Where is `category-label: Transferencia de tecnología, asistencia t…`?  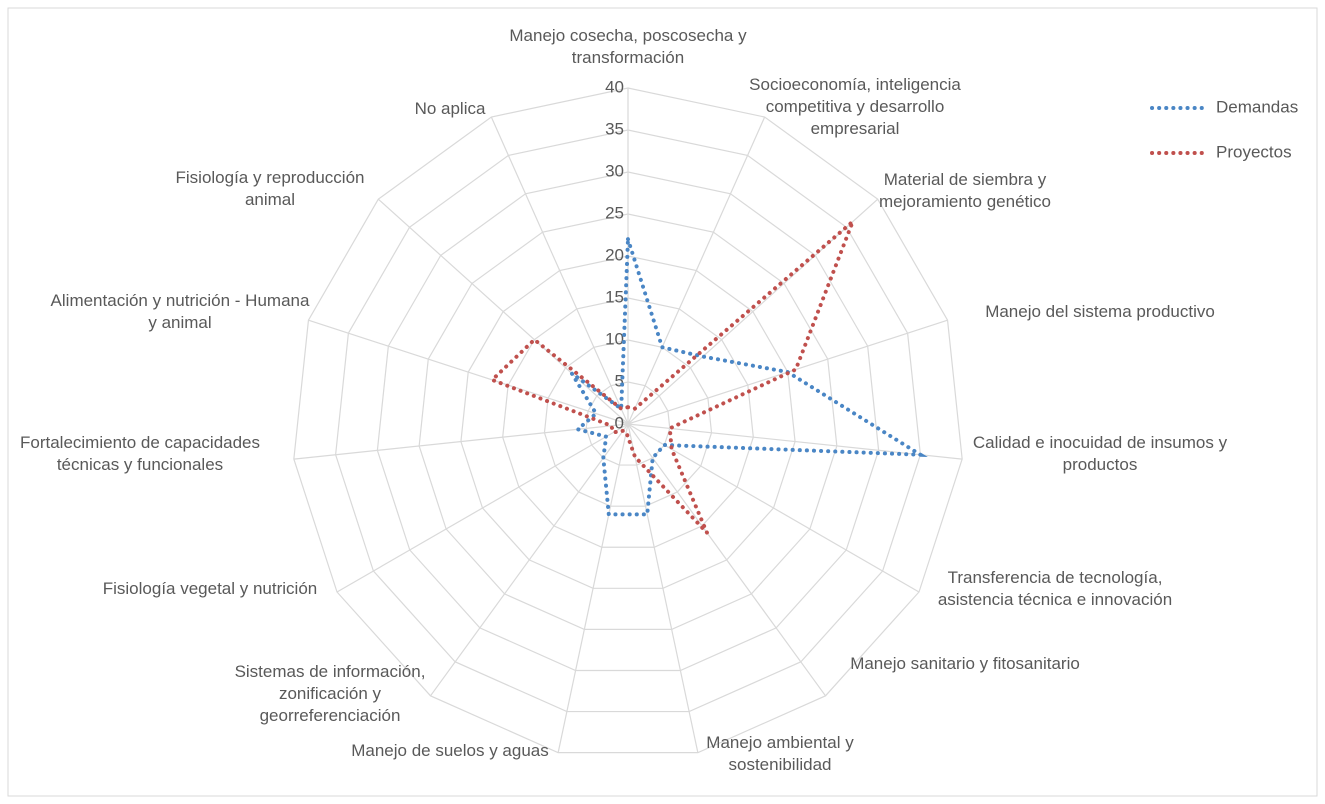 category-label: Transferencia de tecnología, asistencia t… is located at coordinates (1055, 588).